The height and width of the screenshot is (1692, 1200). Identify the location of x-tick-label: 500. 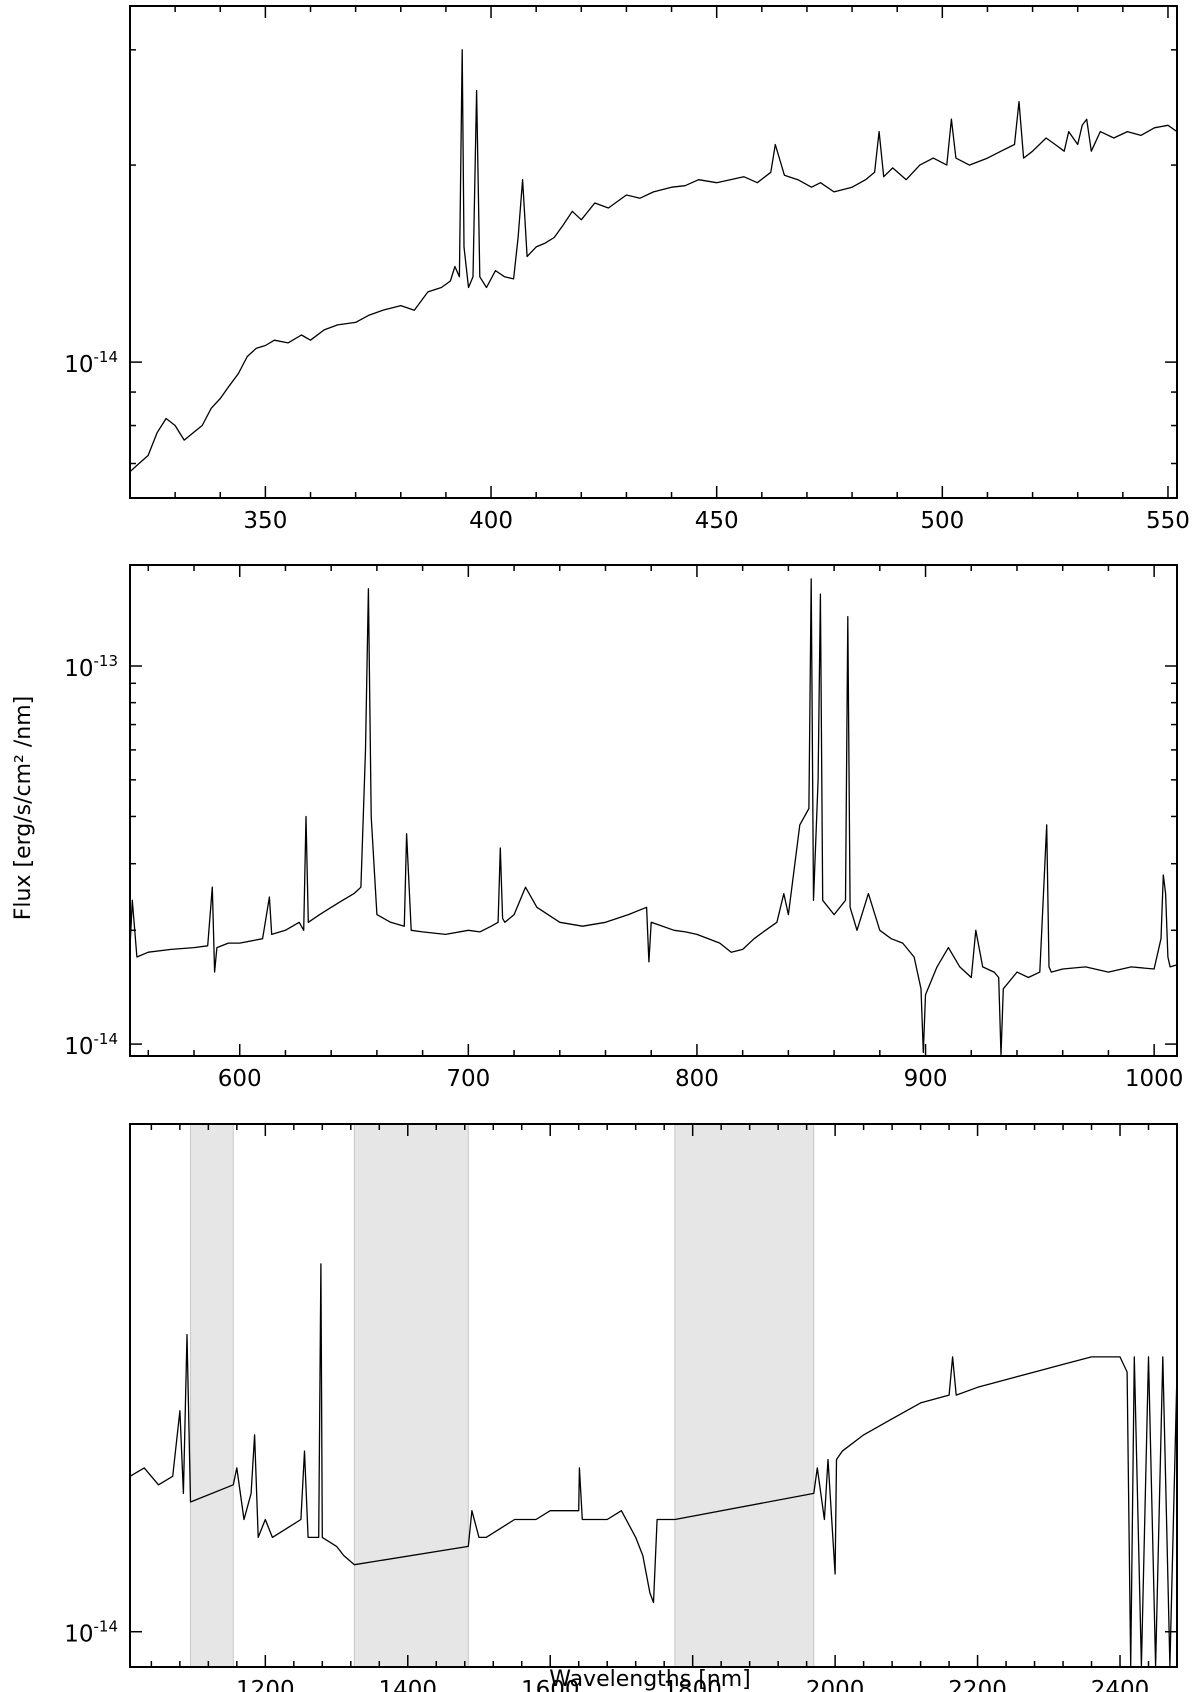
(942, 521).